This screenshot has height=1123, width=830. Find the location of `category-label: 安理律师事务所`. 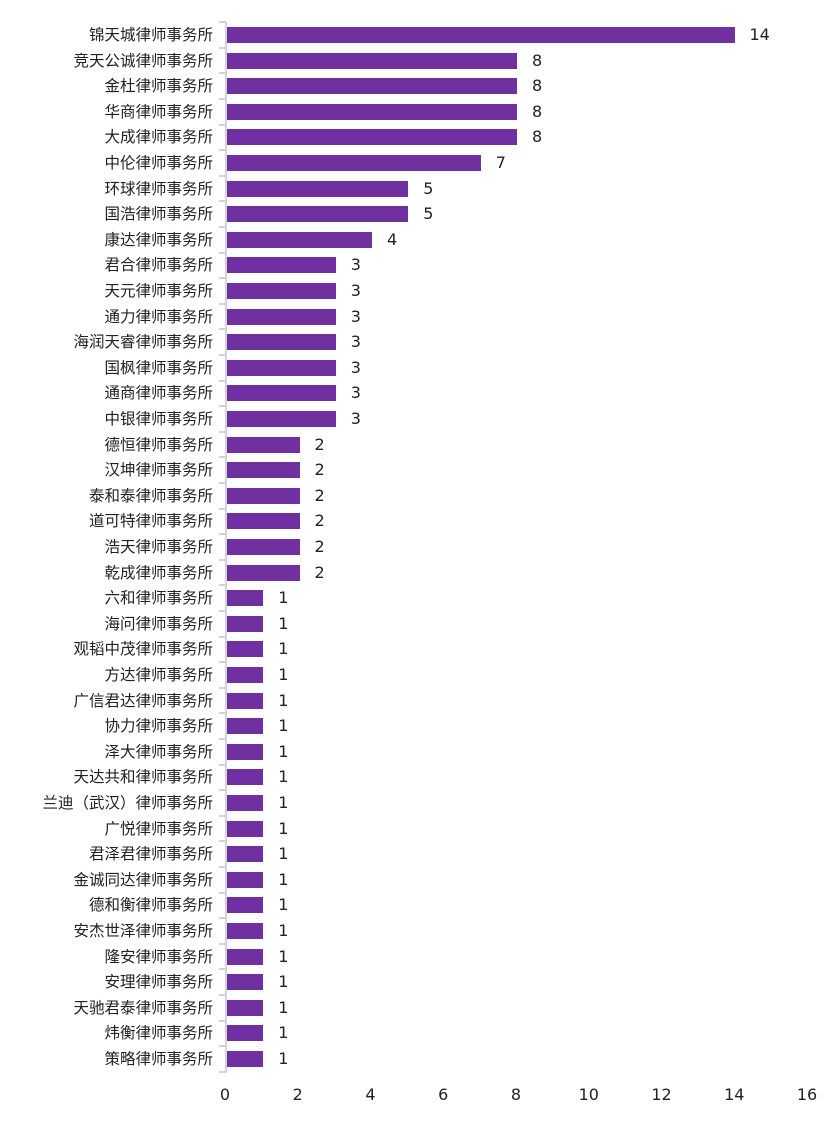

category-label: 安理律师事务所 is located at coordinates (158, 982).